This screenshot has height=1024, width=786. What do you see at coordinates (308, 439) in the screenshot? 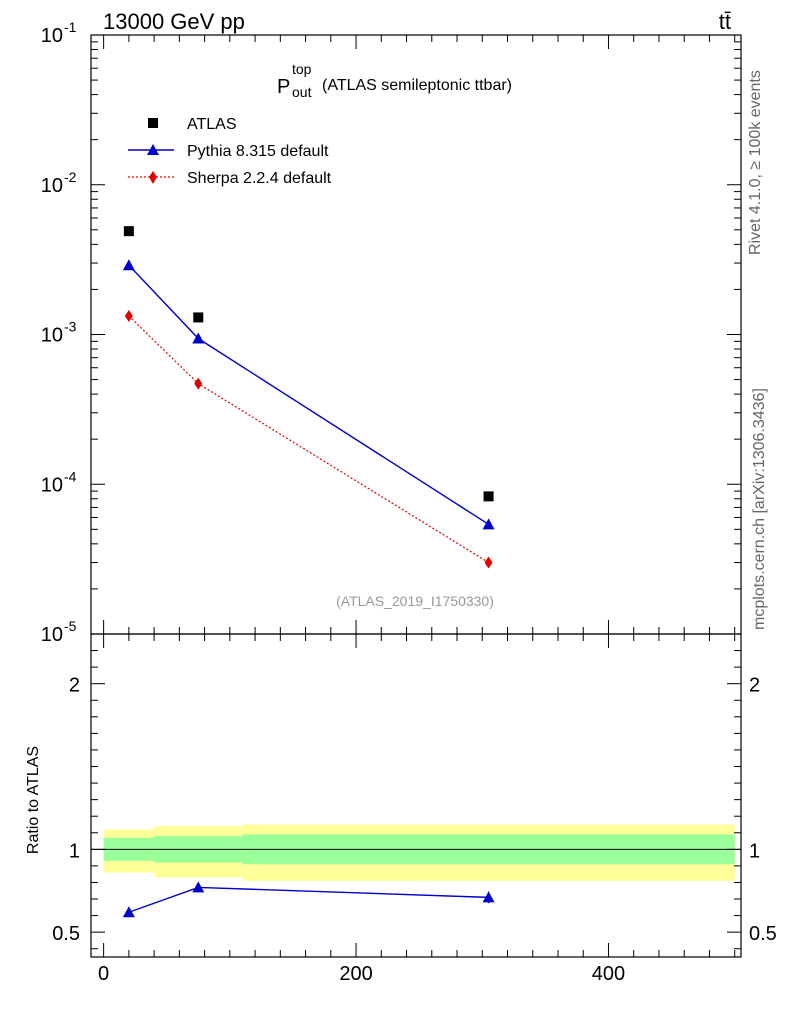
I see `sherpa-line` at bounding box center [308, 439].